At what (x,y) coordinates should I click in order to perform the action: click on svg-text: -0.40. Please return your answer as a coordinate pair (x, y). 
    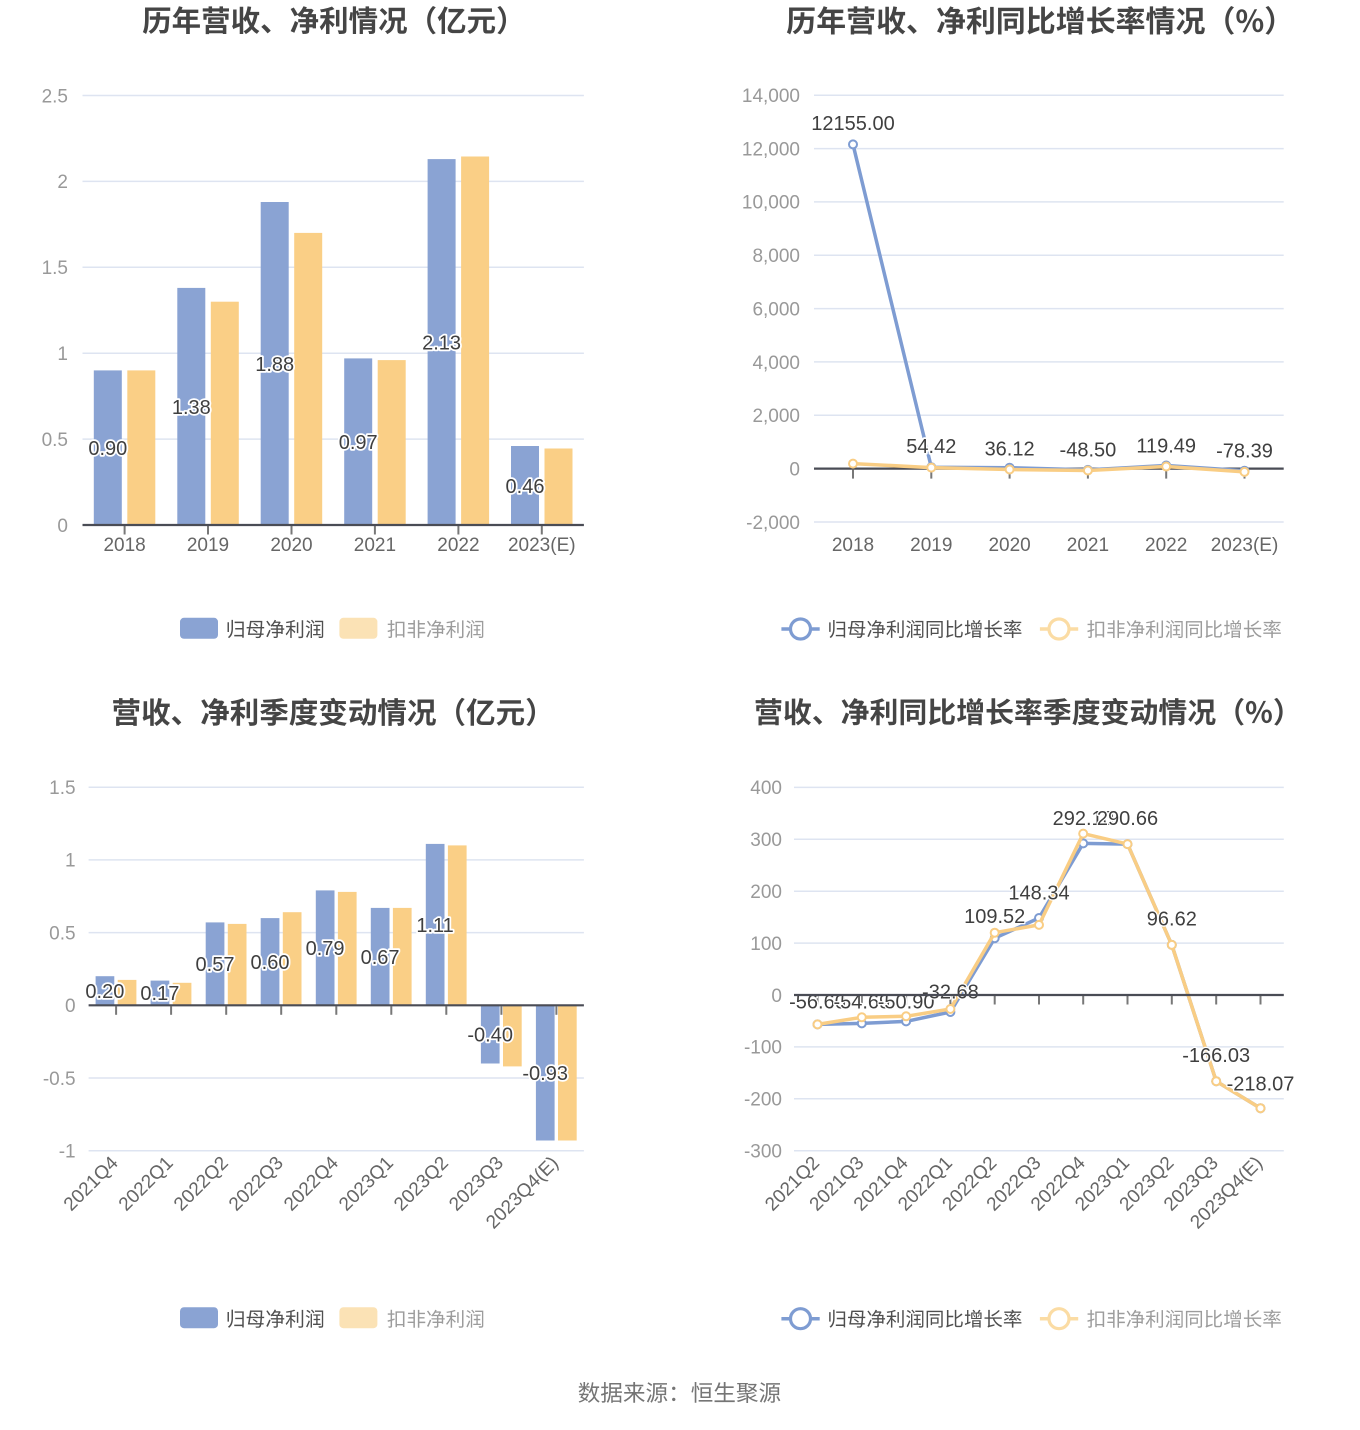
    Looking at the image, I should click on (490, 1036).